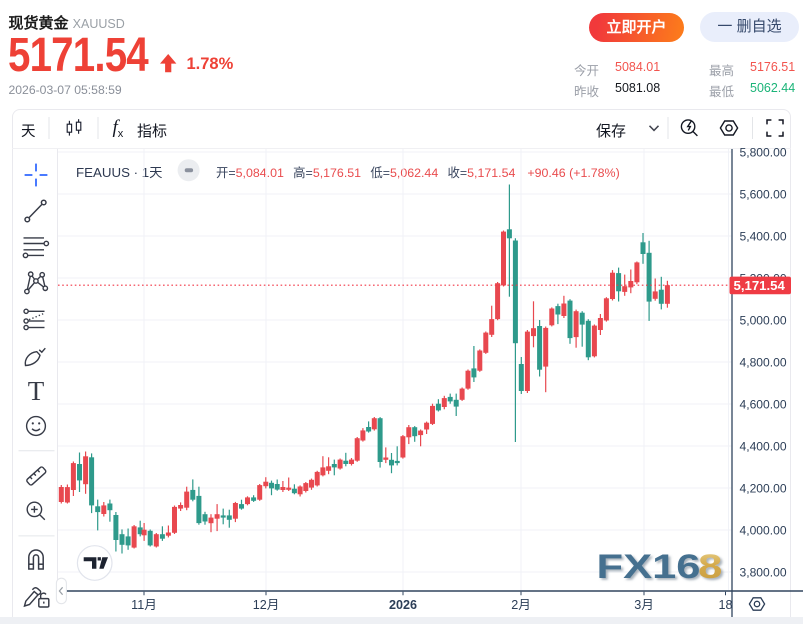  I want to click on svg-text: 4,000.00, so click(763, 530).